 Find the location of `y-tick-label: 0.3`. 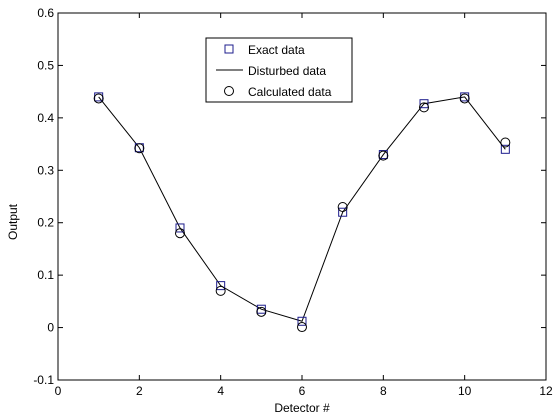

y-tick-label: 0.3 is located at coordinates (45, 170).